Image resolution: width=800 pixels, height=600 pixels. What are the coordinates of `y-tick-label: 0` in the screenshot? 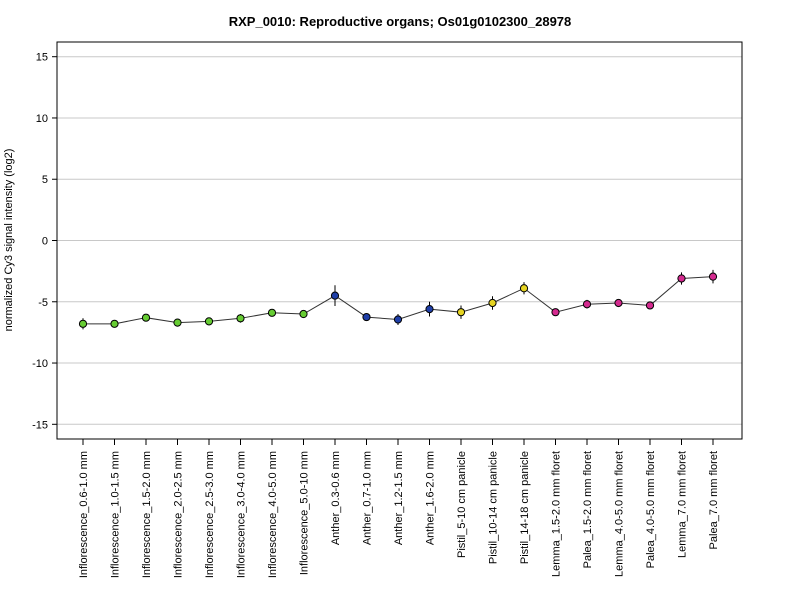 It's located at (45, 242).